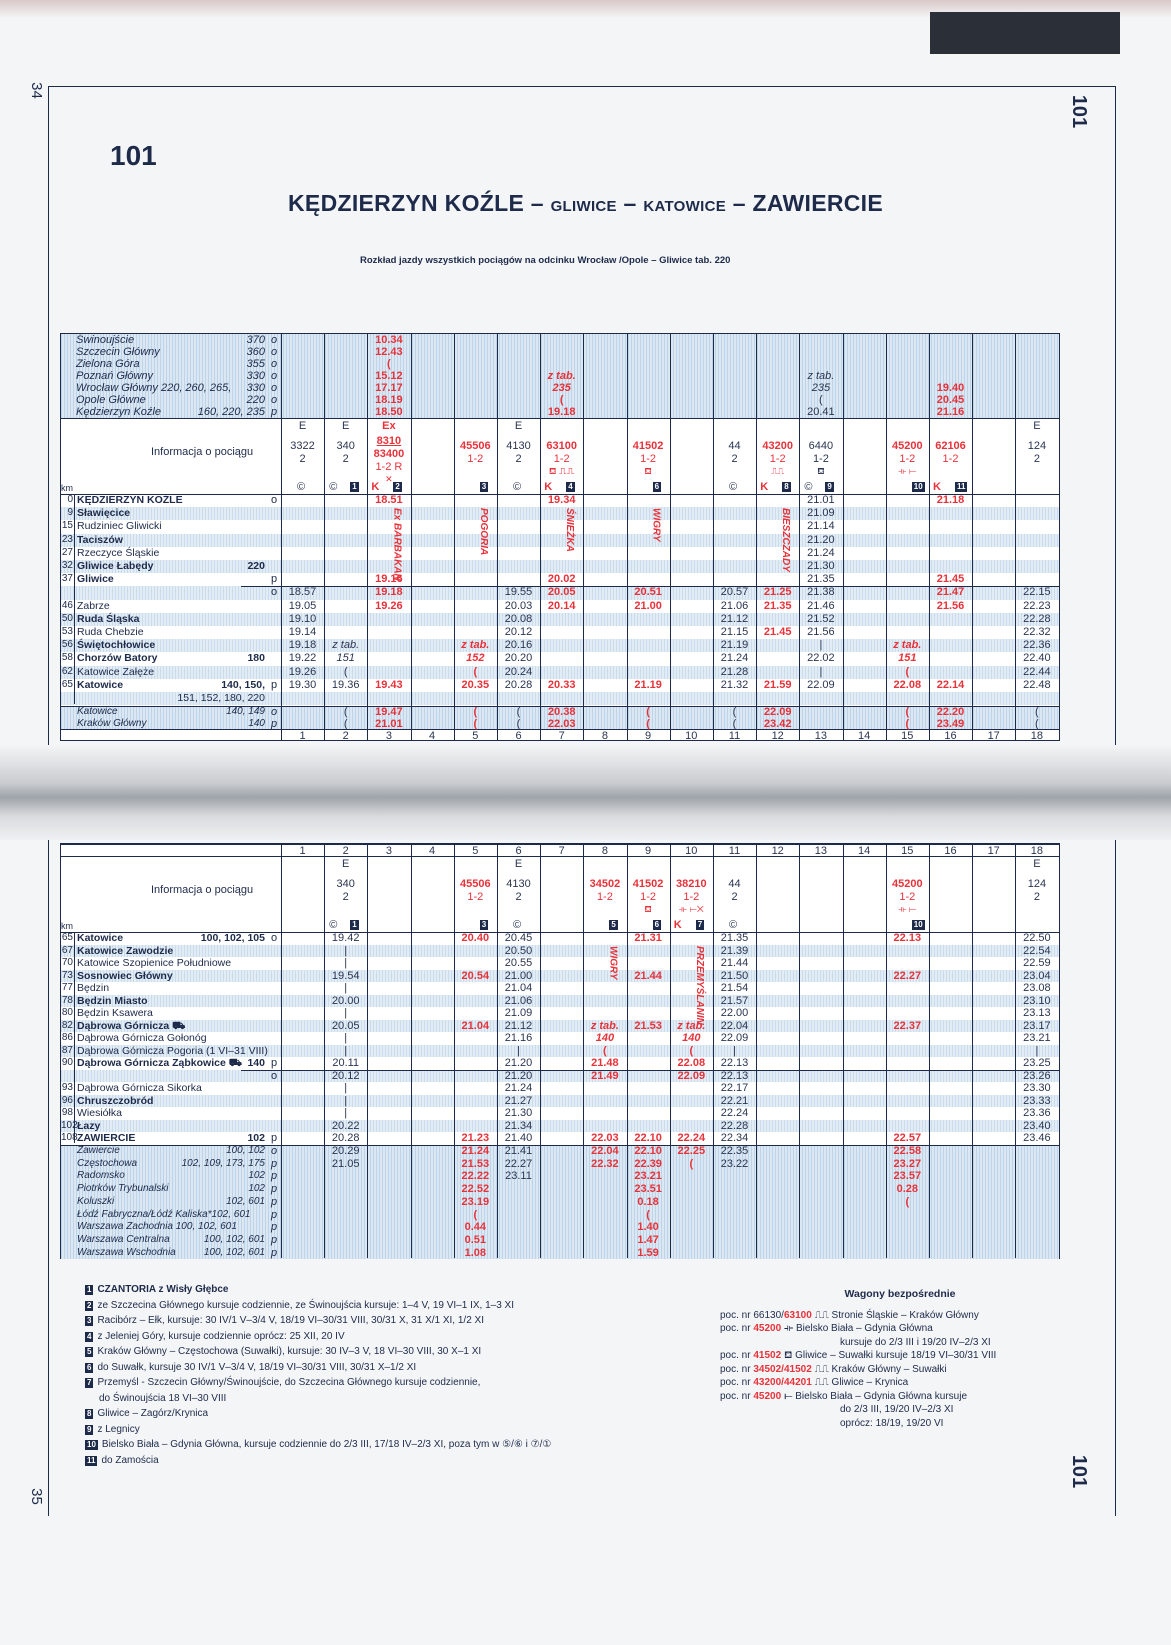  What do you see at coordinates (389, 412) in the screenshot?
I see `feeder-time: 18.50` at bounding box center [389, 412].